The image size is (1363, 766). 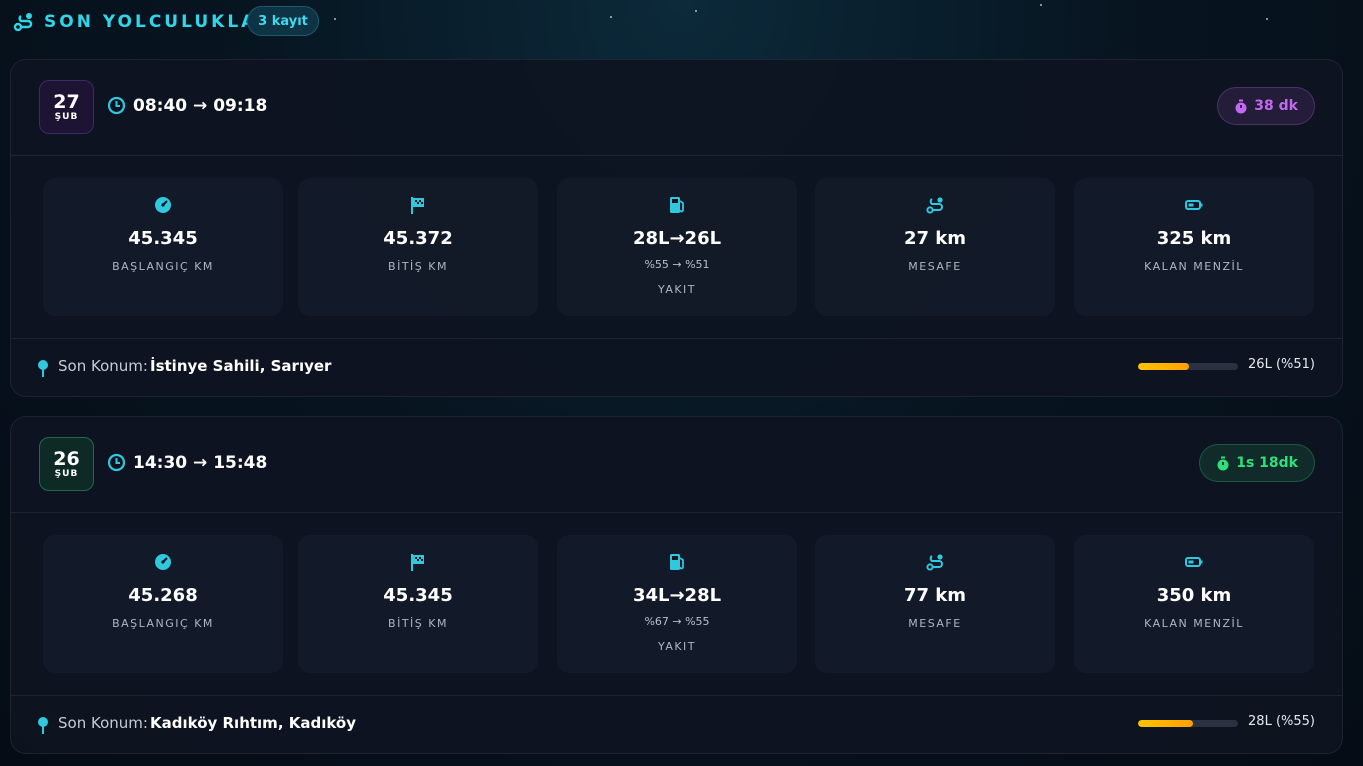 What do you see at coordinates (1267, 463) in the screenshot?
I see `duration: 1s 18dk` at bounding box center [1267, 463].